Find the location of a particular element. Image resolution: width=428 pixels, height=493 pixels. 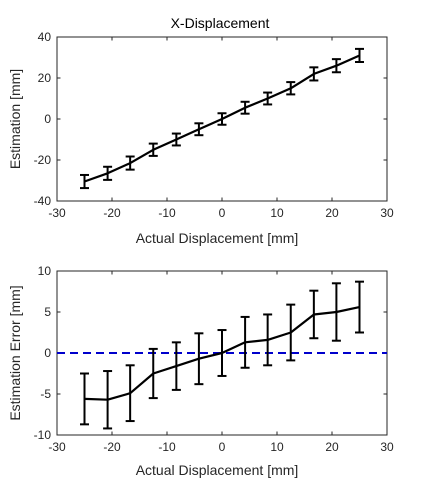

y-tick-label: -20 is located at coordinates (43, 160).